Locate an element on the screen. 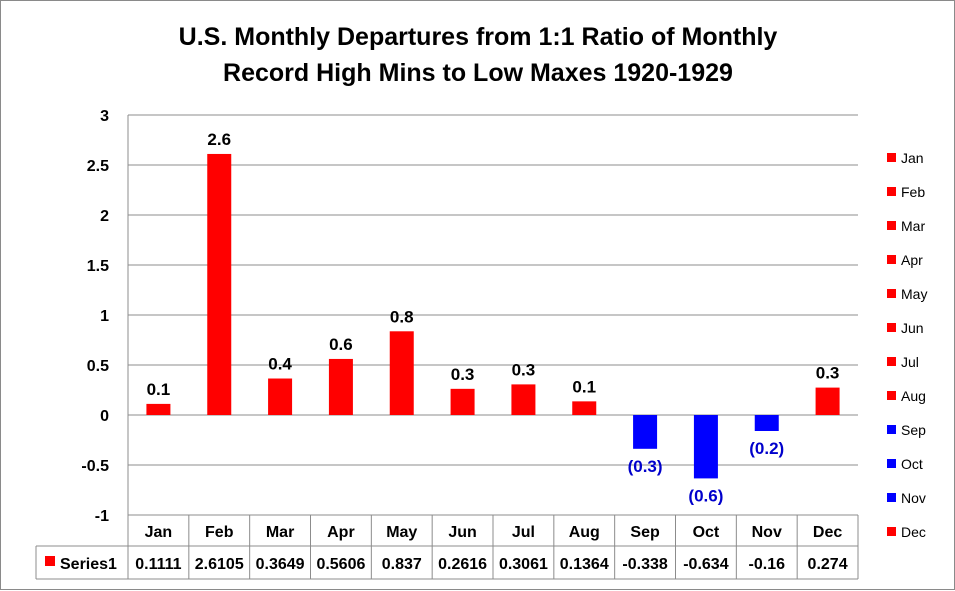 Image resolution: width=955 pixels, height=591 pixels. x-category-label-jan: Jan is located at coordinates (159, 532).